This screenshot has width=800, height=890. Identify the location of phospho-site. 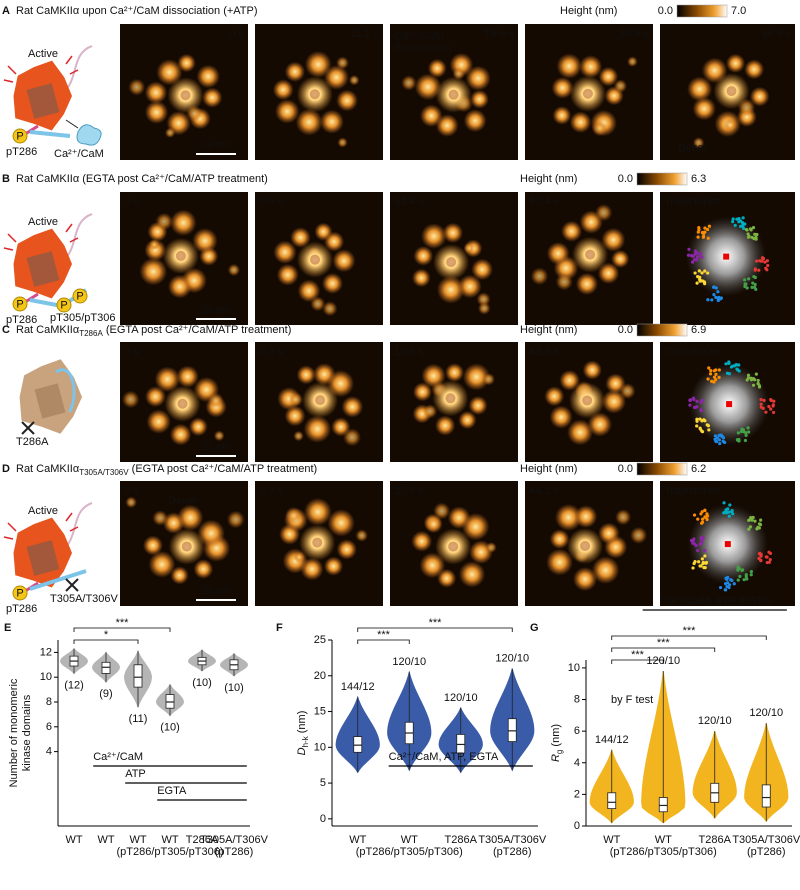
(20, 136).